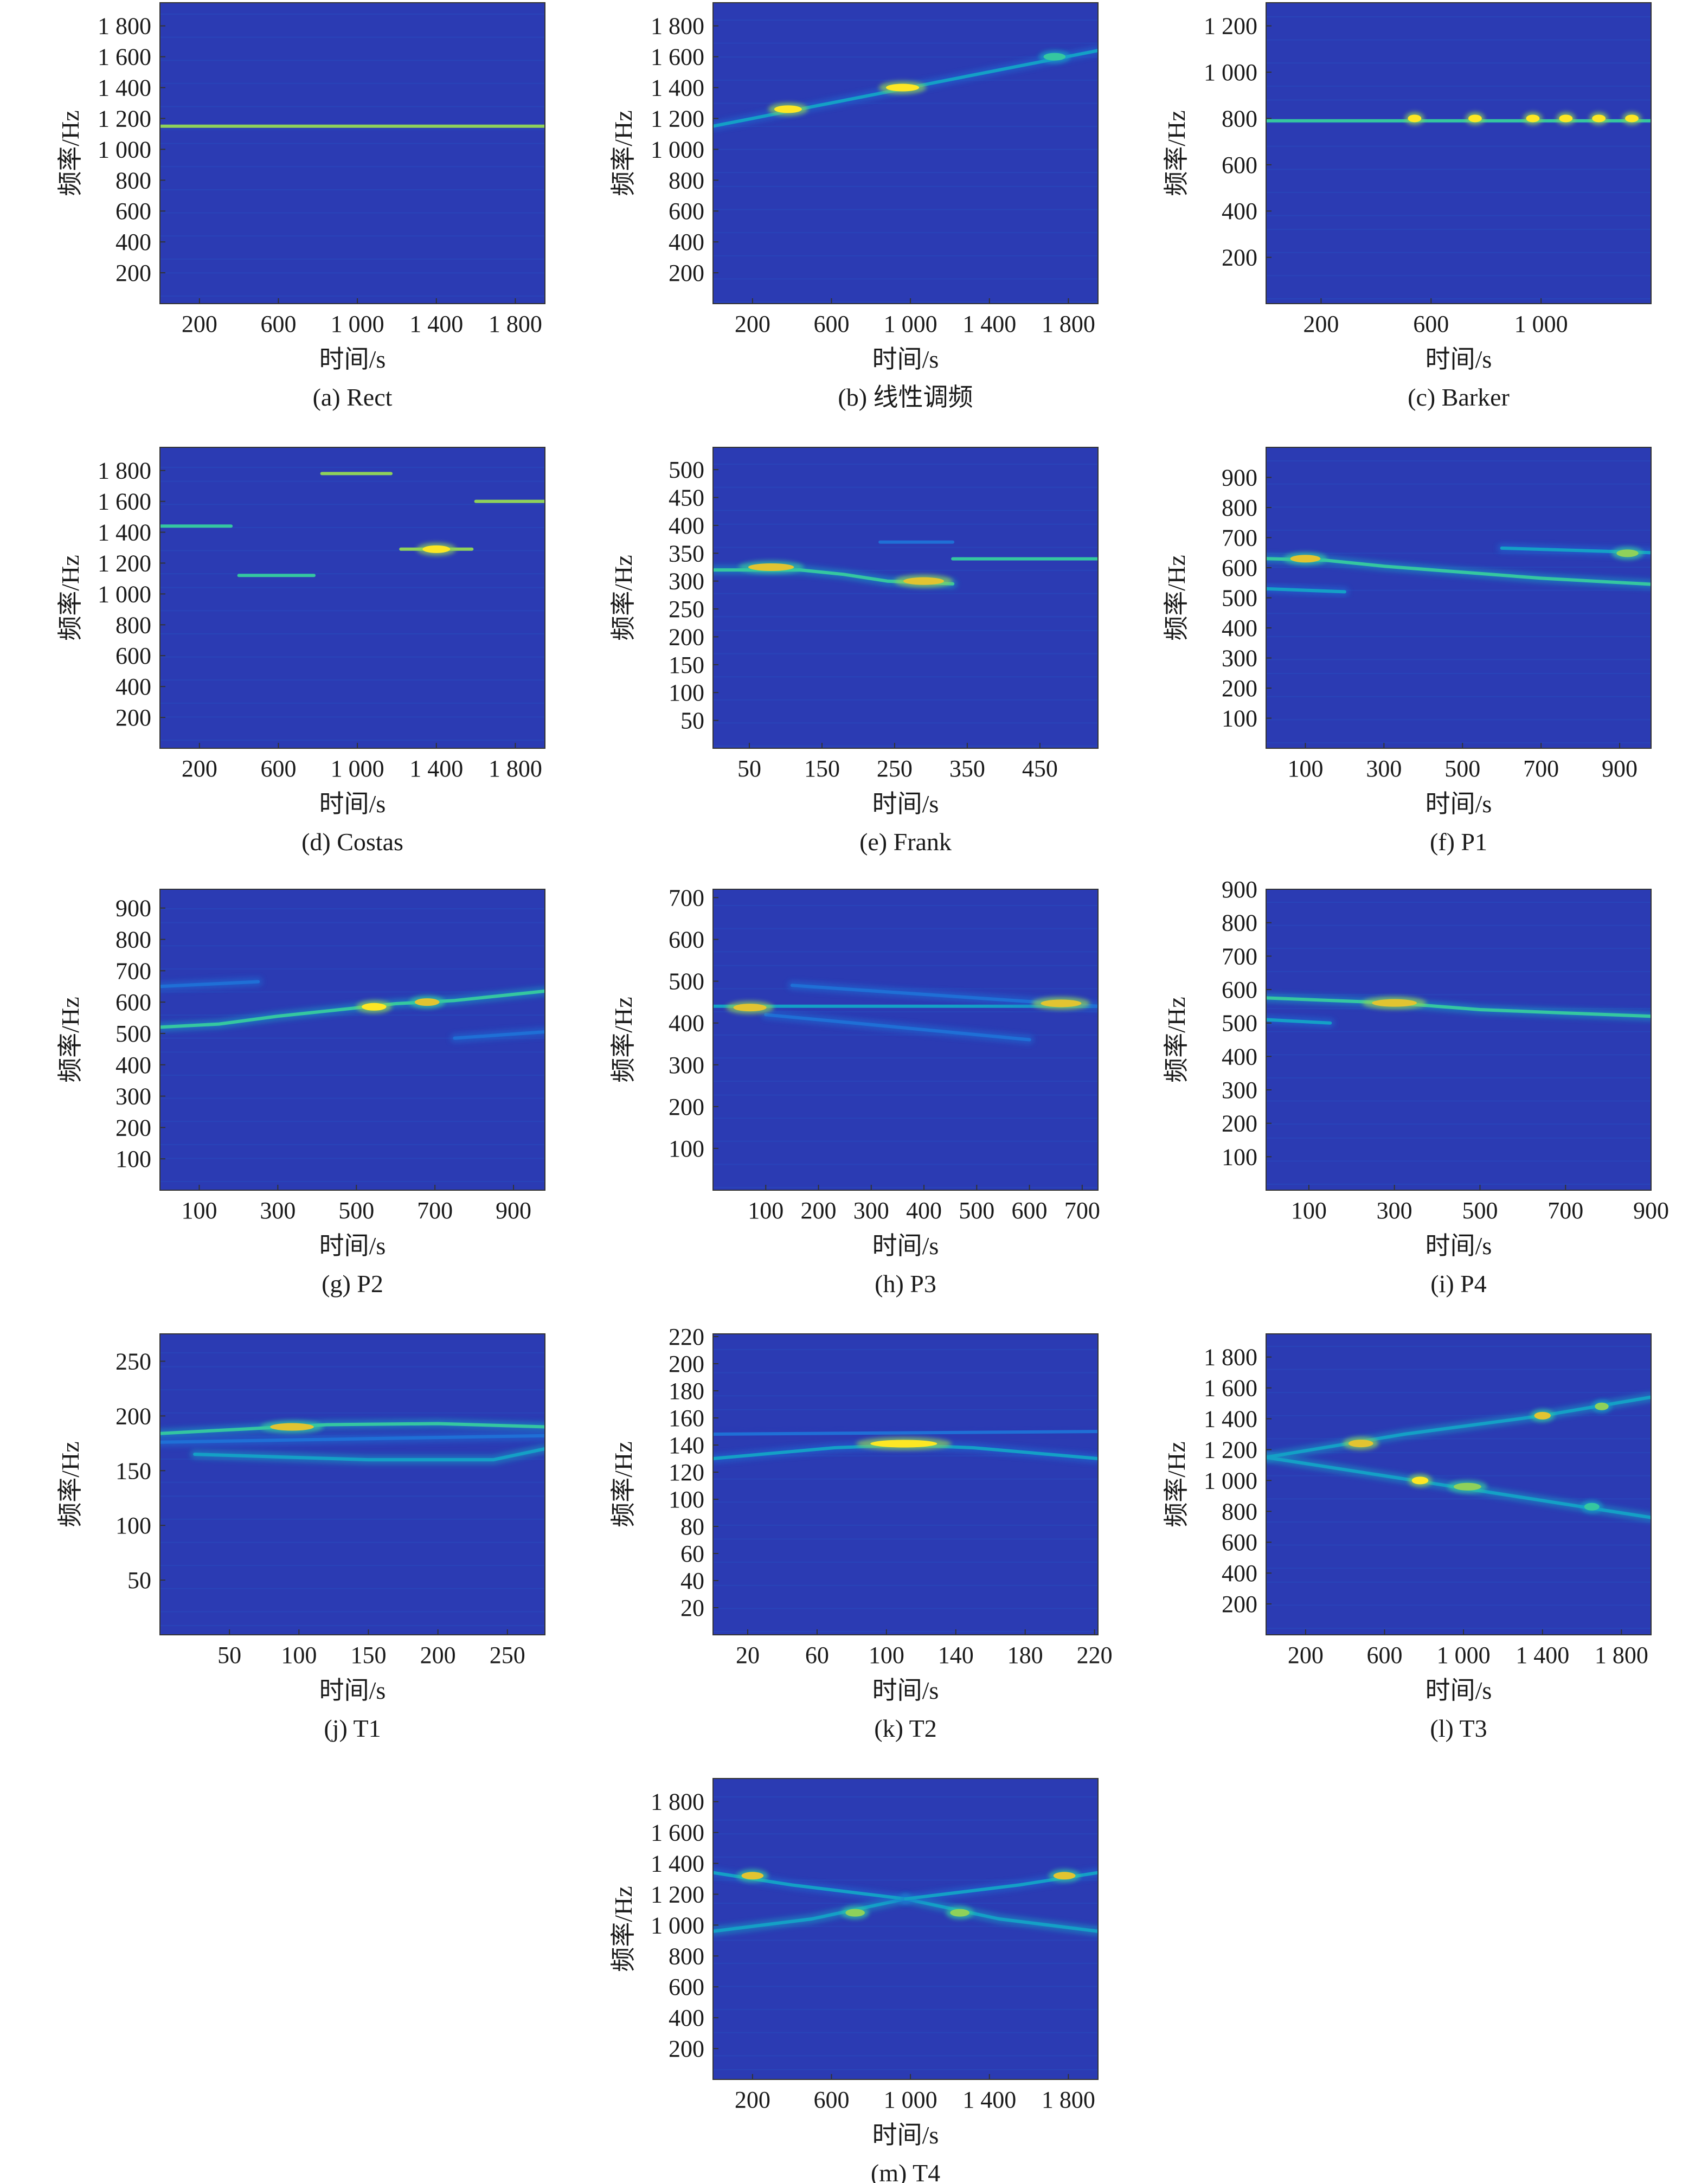  I want to click on y-tick-label: 80, so click(692, 1526).